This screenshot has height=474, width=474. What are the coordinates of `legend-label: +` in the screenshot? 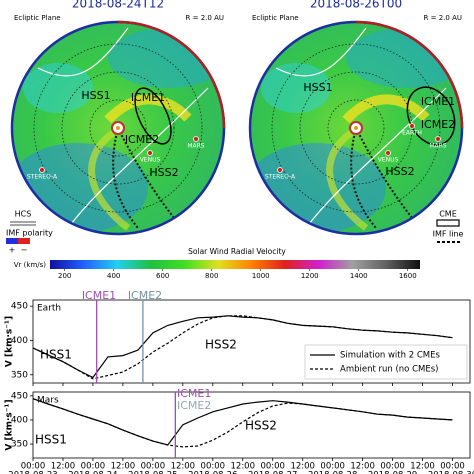 It's located at (12, 250).